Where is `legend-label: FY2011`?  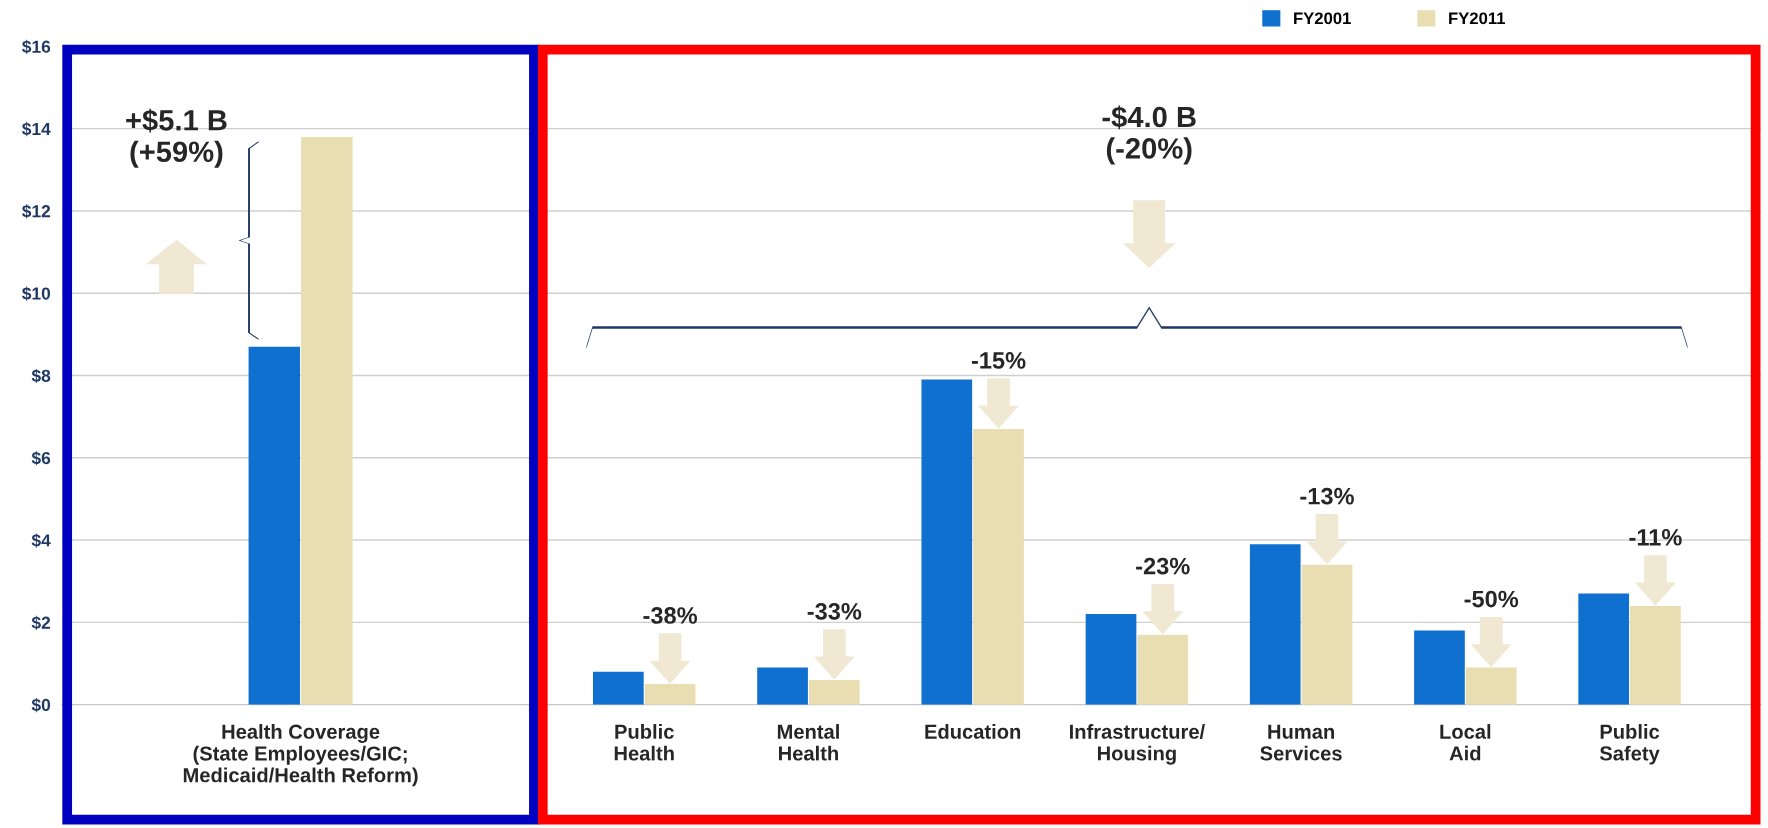 legend-label: FY2011 is located at coordinates (1477, 18).